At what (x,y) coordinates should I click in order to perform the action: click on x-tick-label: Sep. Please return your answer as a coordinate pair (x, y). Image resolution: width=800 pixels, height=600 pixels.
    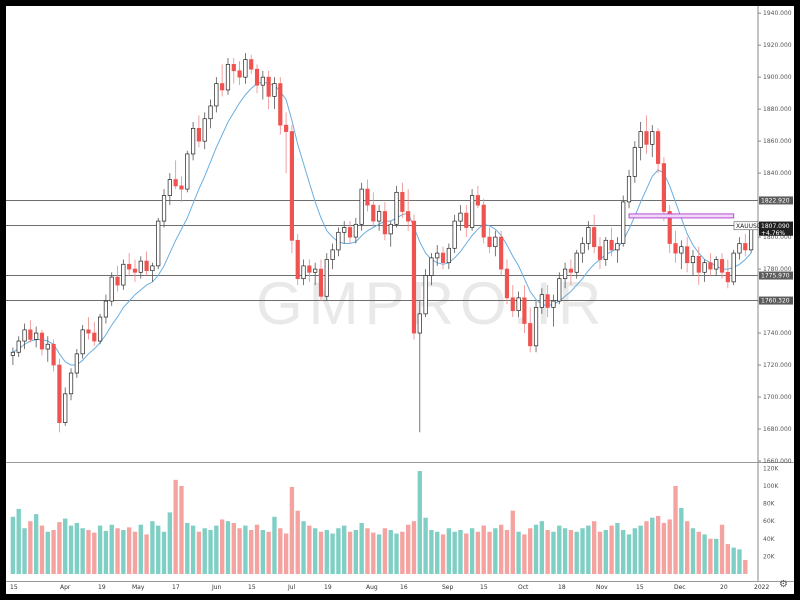
    Looking at the image, I should click on (448, 587).